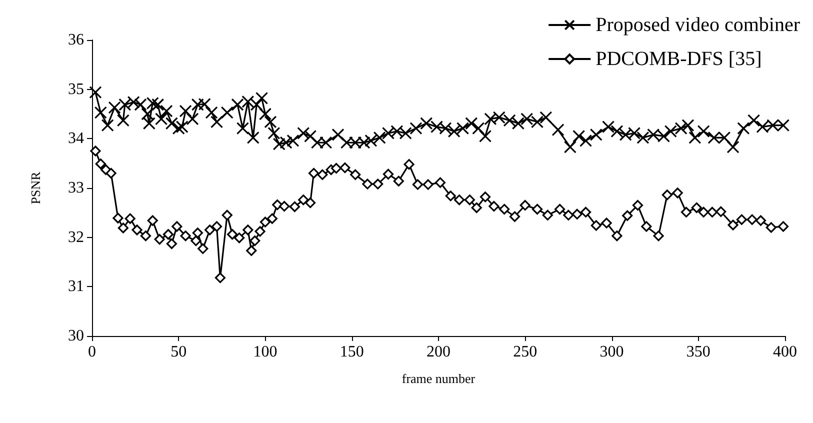  I want to click on y-tick-label: 36, so click(76, 40).